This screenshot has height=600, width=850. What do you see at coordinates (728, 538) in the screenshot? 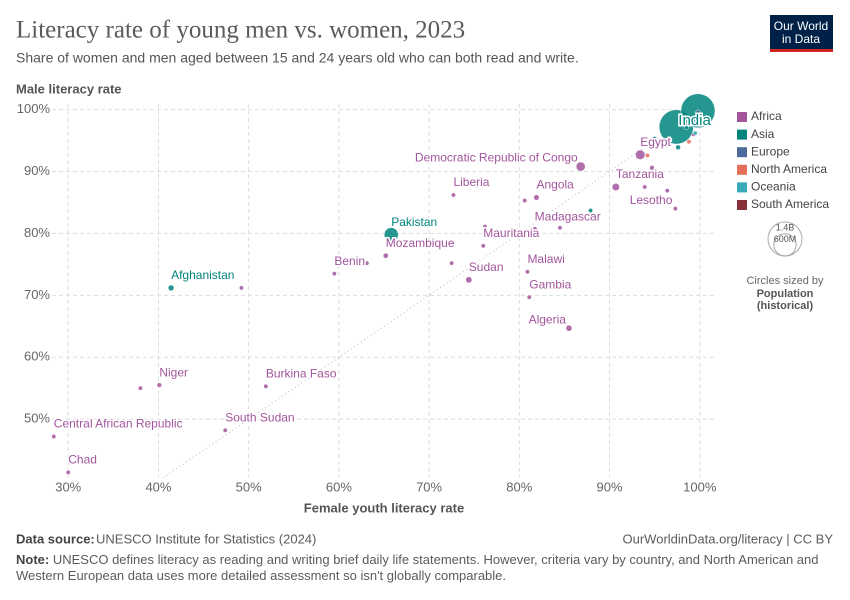
I see `url: OurWorldinData.org/literacy | CC BY` at bounding box center [728, 538].